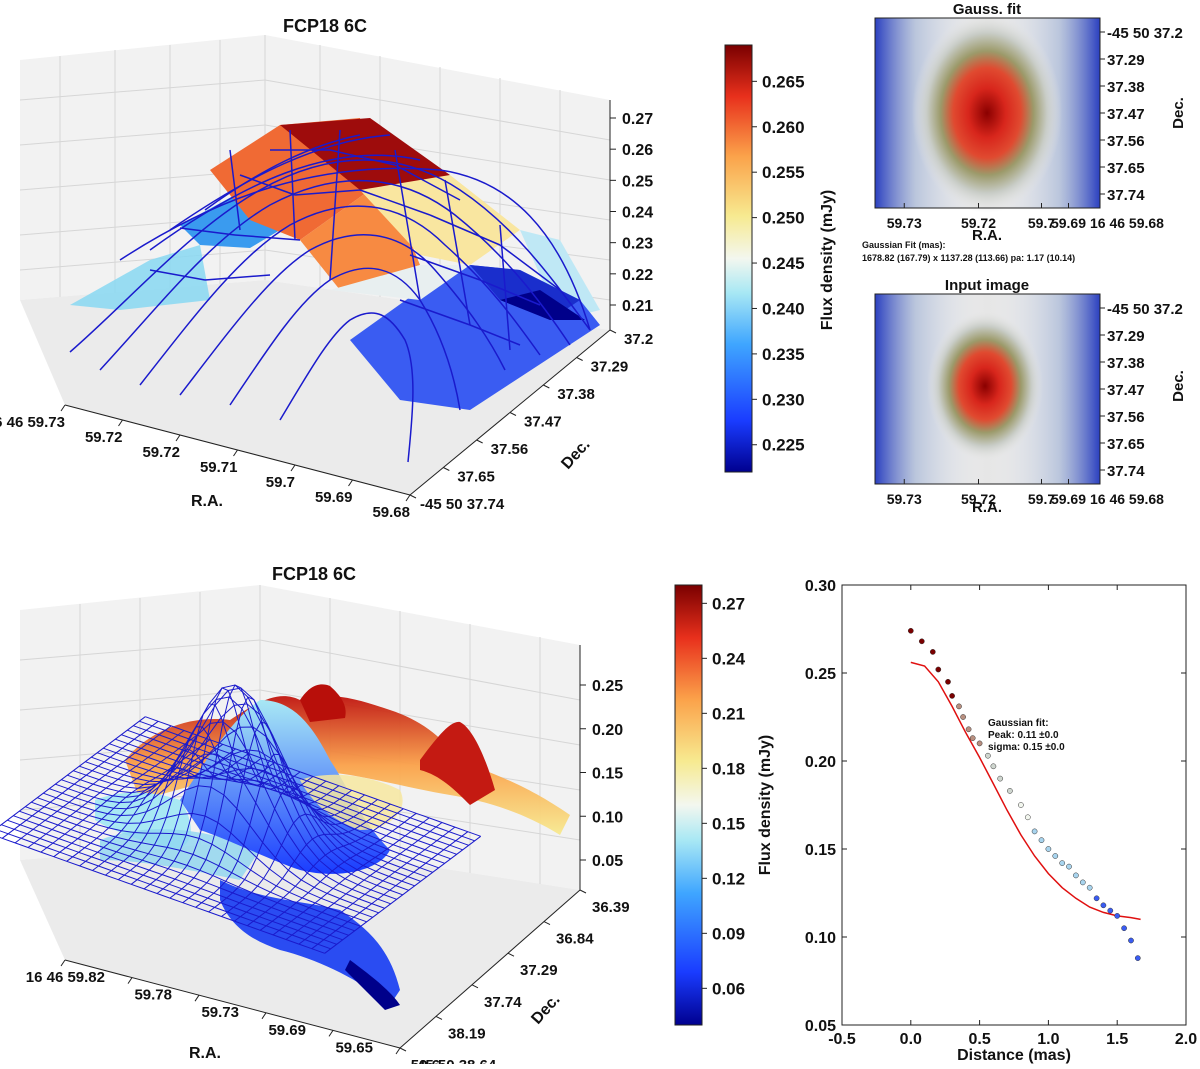 This screenshot has height=1069, width=1200. Describe the element at coordinates (314, 574) in the screenshot. I see `bottom-3d-title: FCP18 6C` at that location.